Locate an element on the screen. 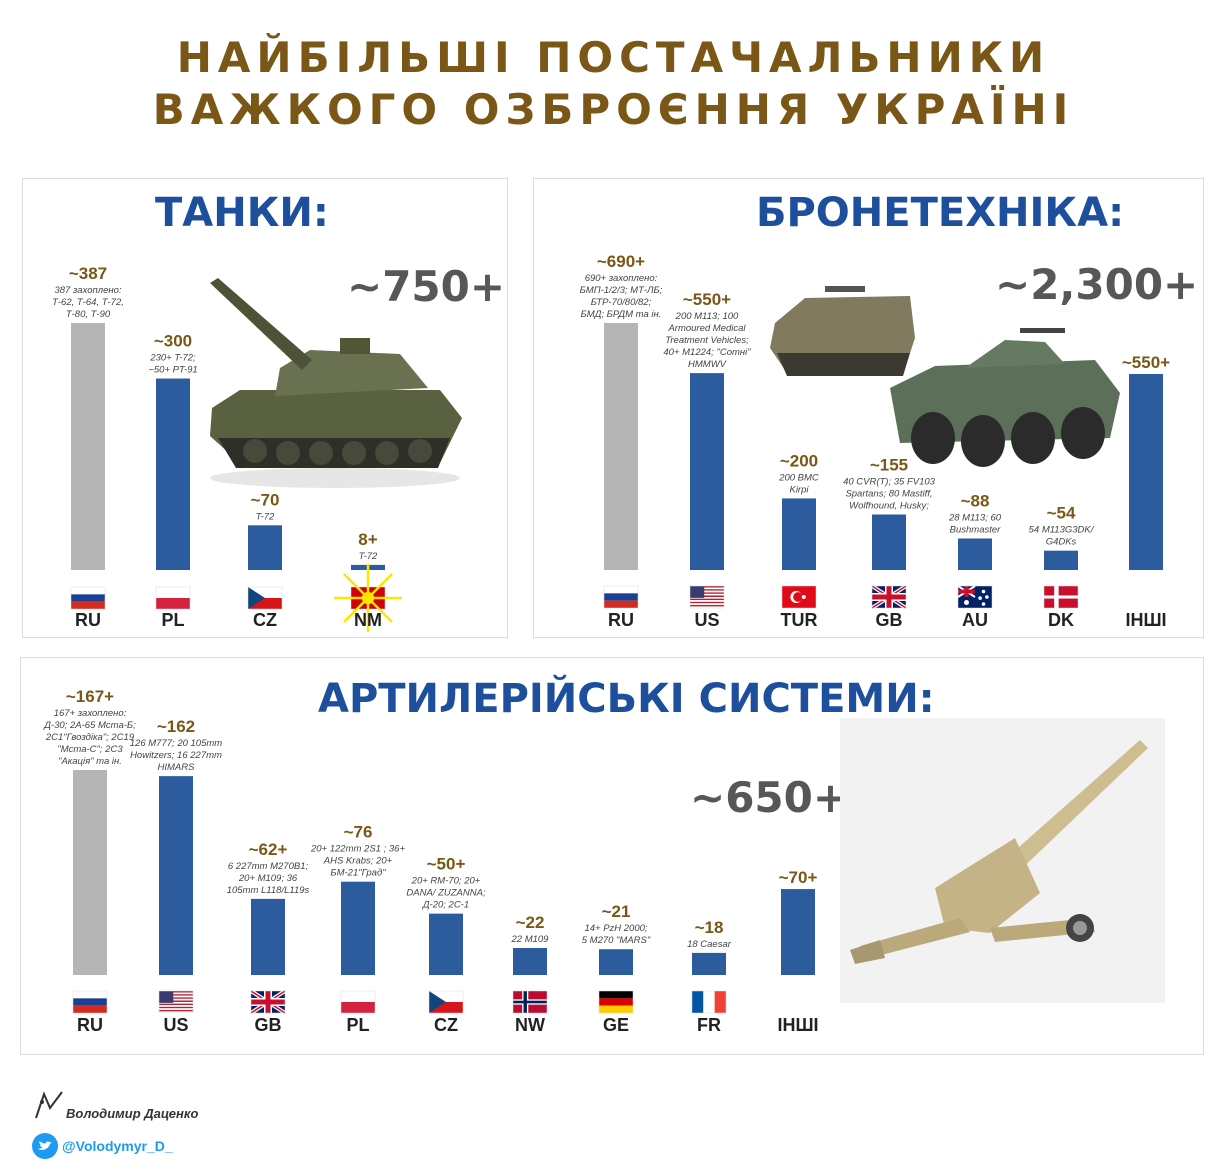 Image resolution: width=1227 pixels, height=1174 pixels. bar-note: HMMWV is located at coordinates (708, 364).